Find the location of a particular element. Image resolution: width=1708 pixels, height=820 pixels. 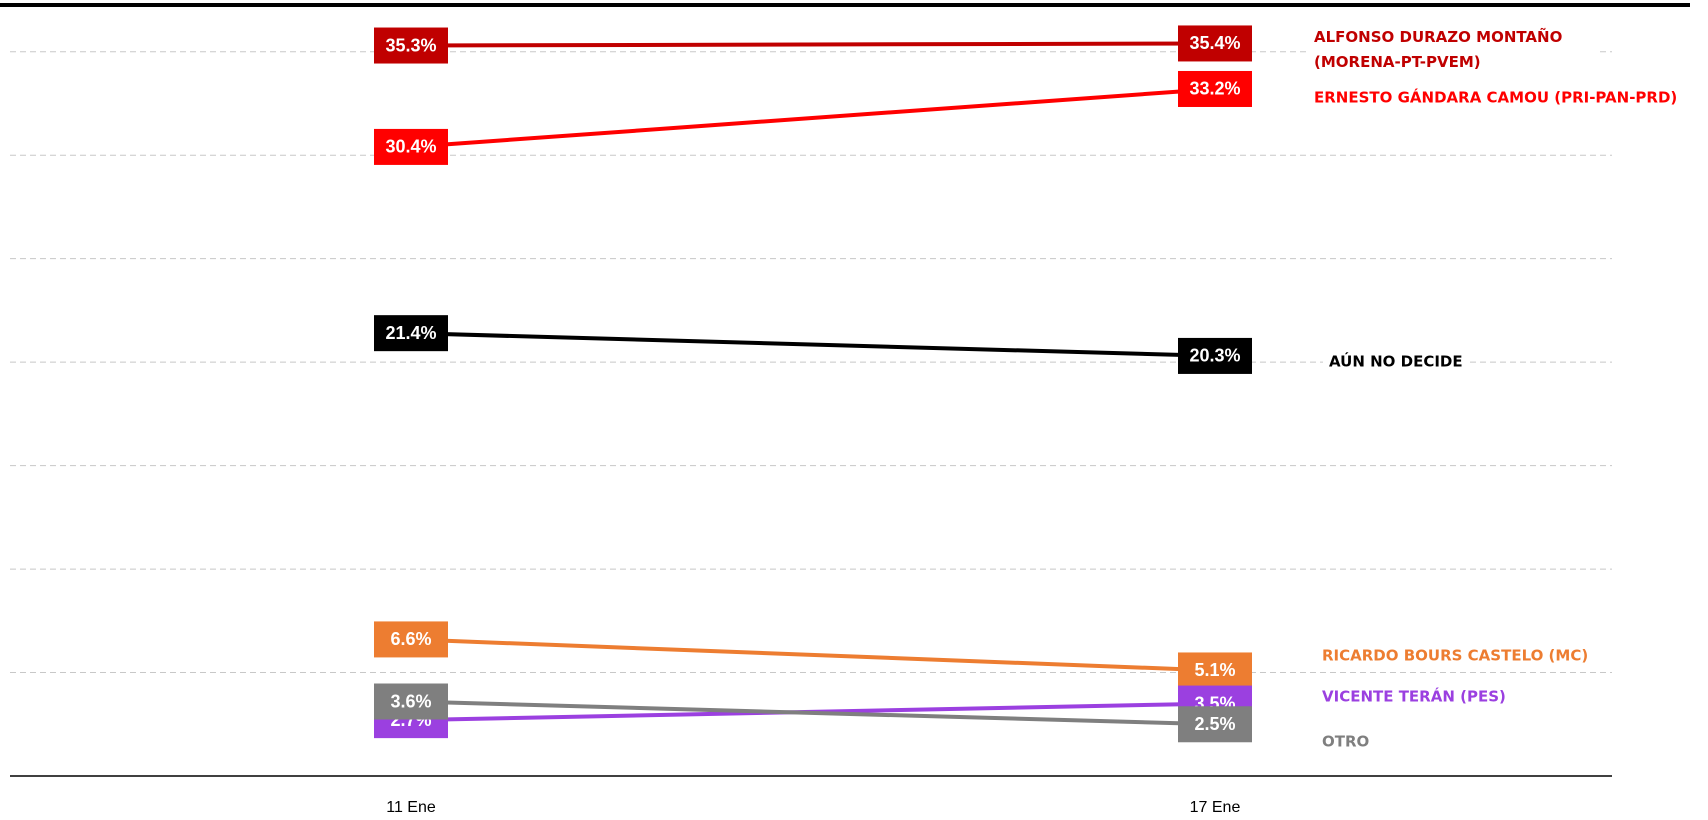

data-label: 35.4% is located at coordinates (1215, 43).